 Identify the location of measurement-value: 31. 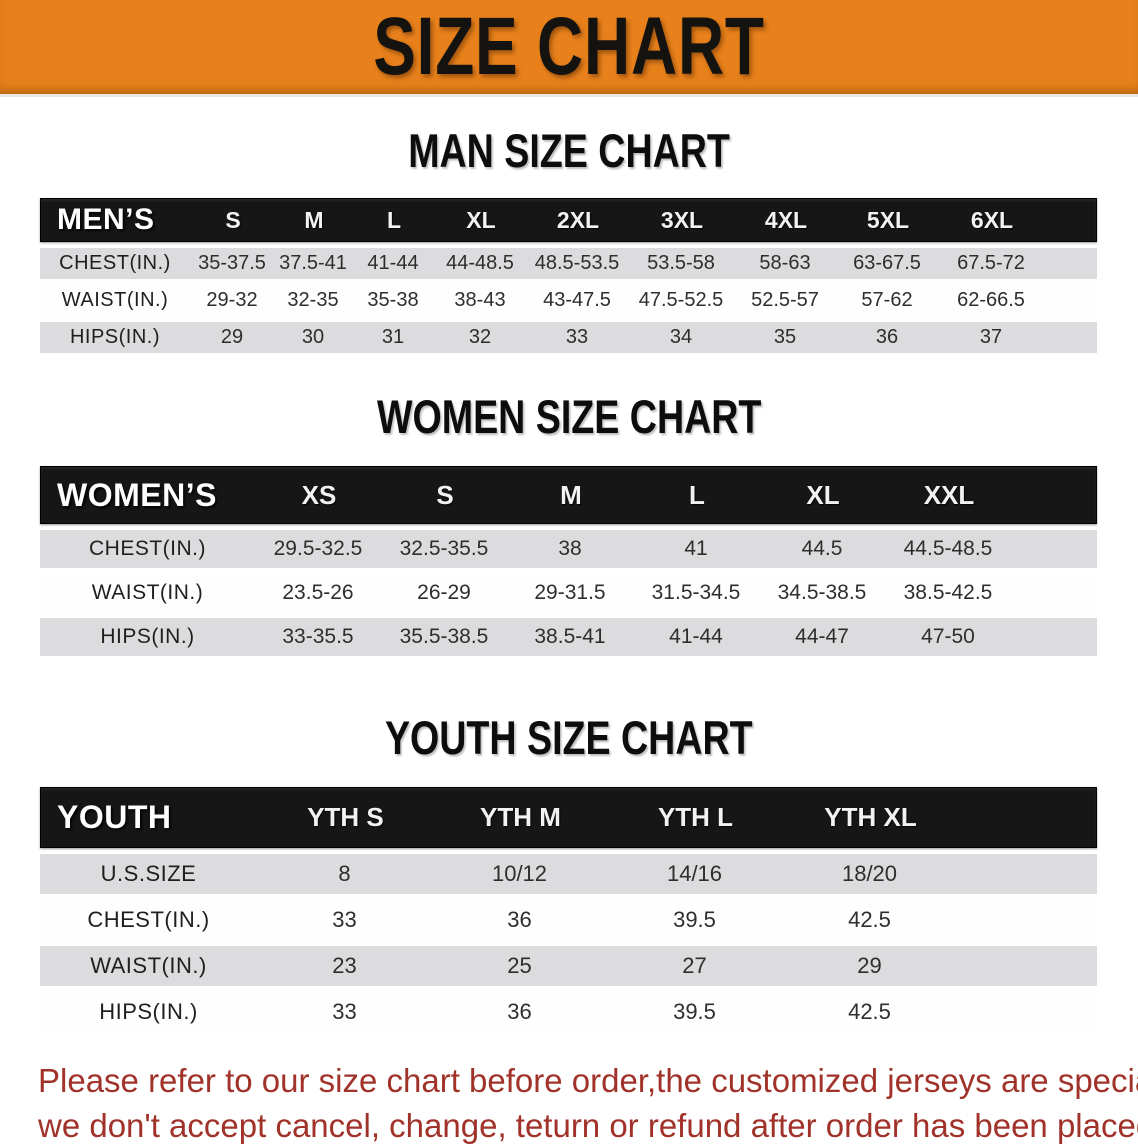
(393, 337).